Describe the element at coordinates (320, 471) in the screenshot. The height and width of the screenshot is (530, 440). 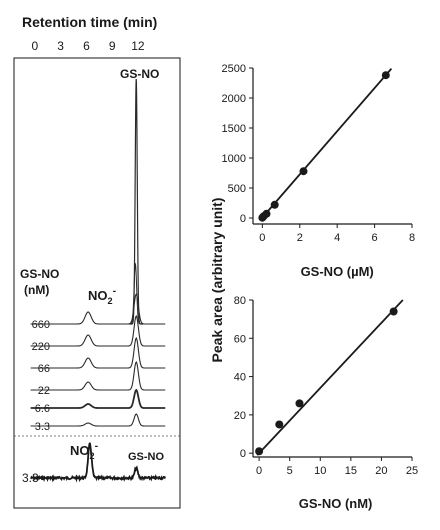
I see `x-tick-label: 10` at that location.